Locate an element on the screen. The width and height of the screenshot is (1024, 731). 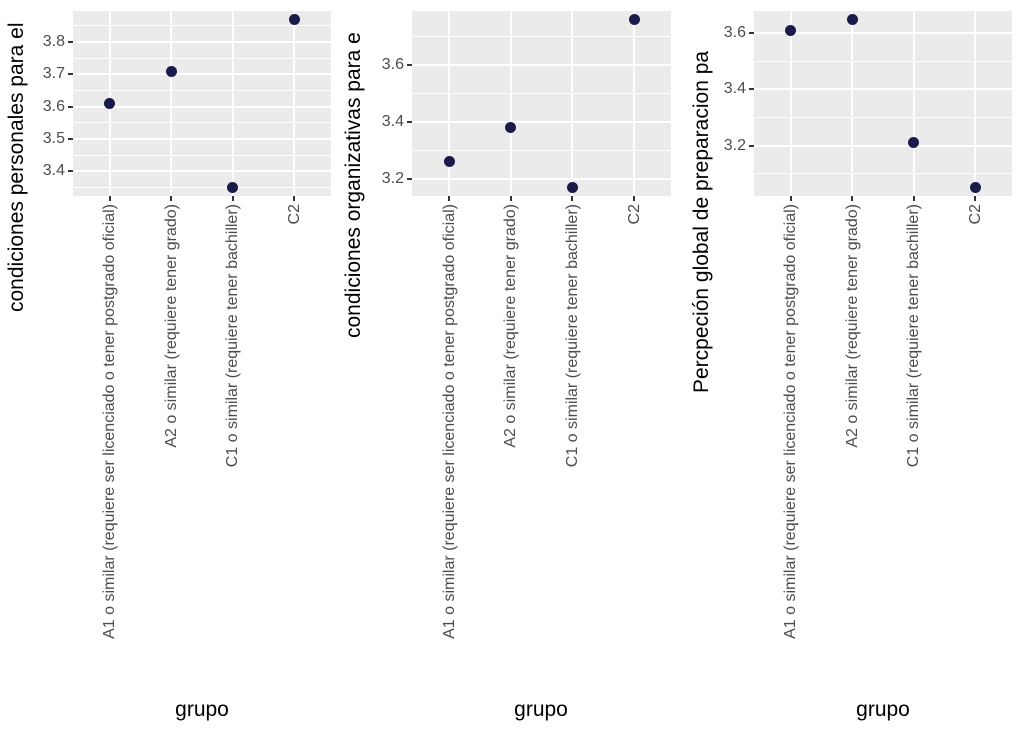
y-tick-label: 3.5 is located at coordinates (53, 139).